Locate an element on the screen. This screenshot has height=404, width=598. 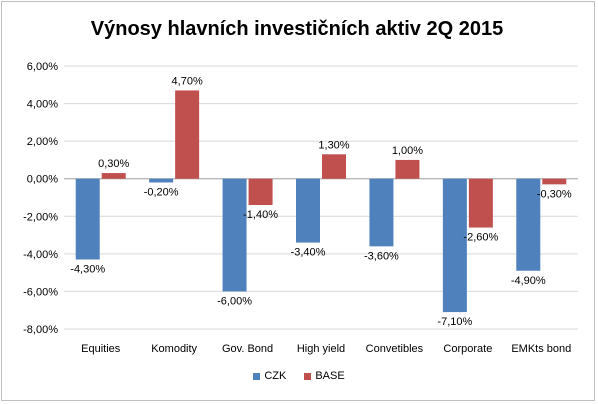
x-tick-label: High yield is located at coordinates (321, 349).